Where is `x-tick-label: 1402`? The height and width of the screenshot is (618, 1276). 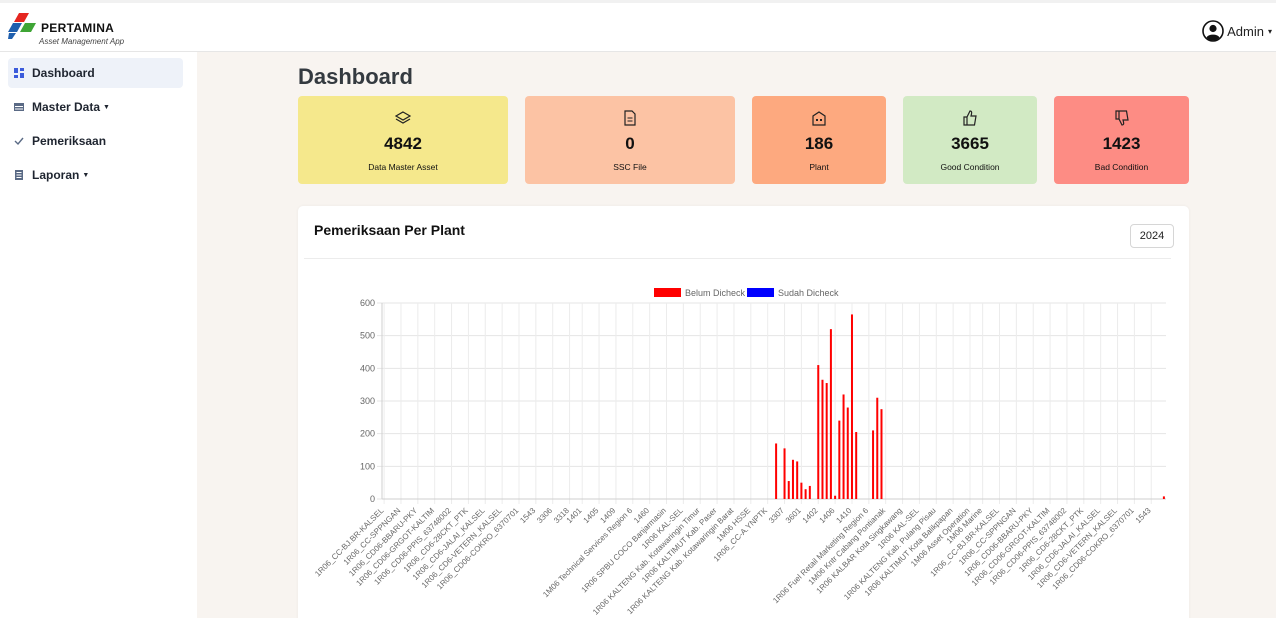
x-tick-label: 1402 is located at coordinates (810, 515).